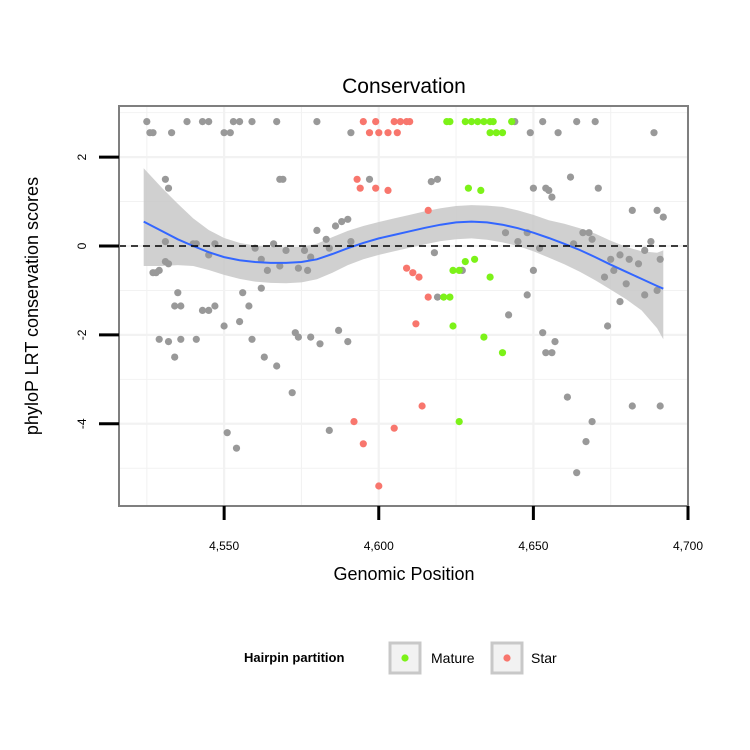 This screenshot has width=750, height=750. What do you see at coordinates (82, 334) in the screenshot?
I see `y-tick-label: -2` at bounding box center [82, 334].